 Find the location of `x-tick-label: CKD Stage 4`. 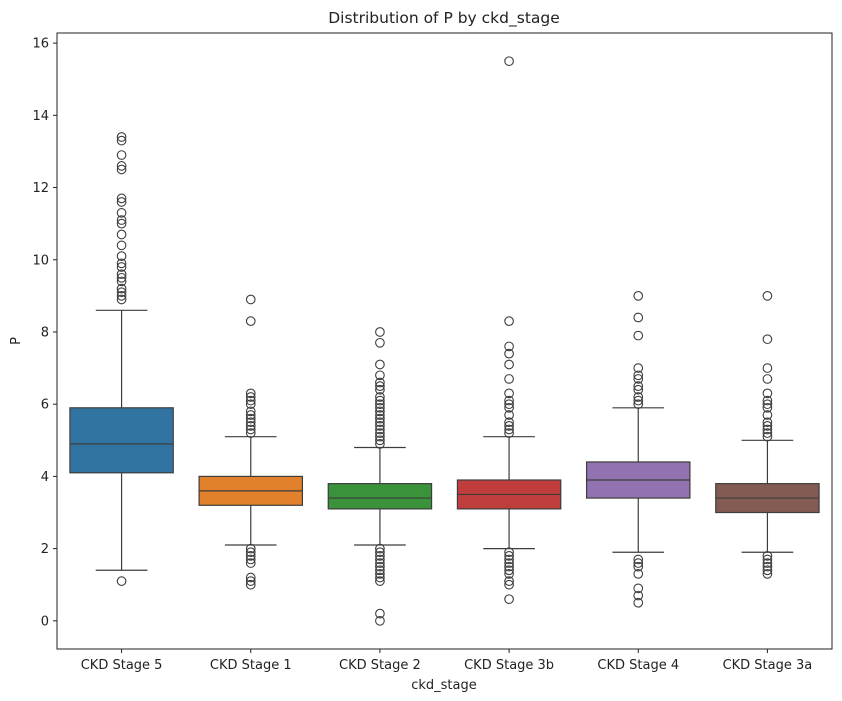

x-tick-label: CKD Stage 4 is located at coordinates (638, 665).